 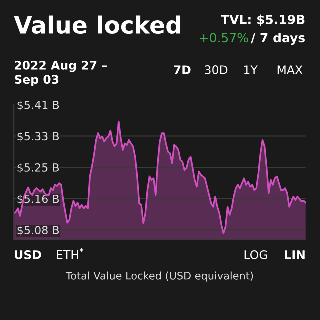 I want to click on text: TVL: $5.19B, so click(x=263, y=20).